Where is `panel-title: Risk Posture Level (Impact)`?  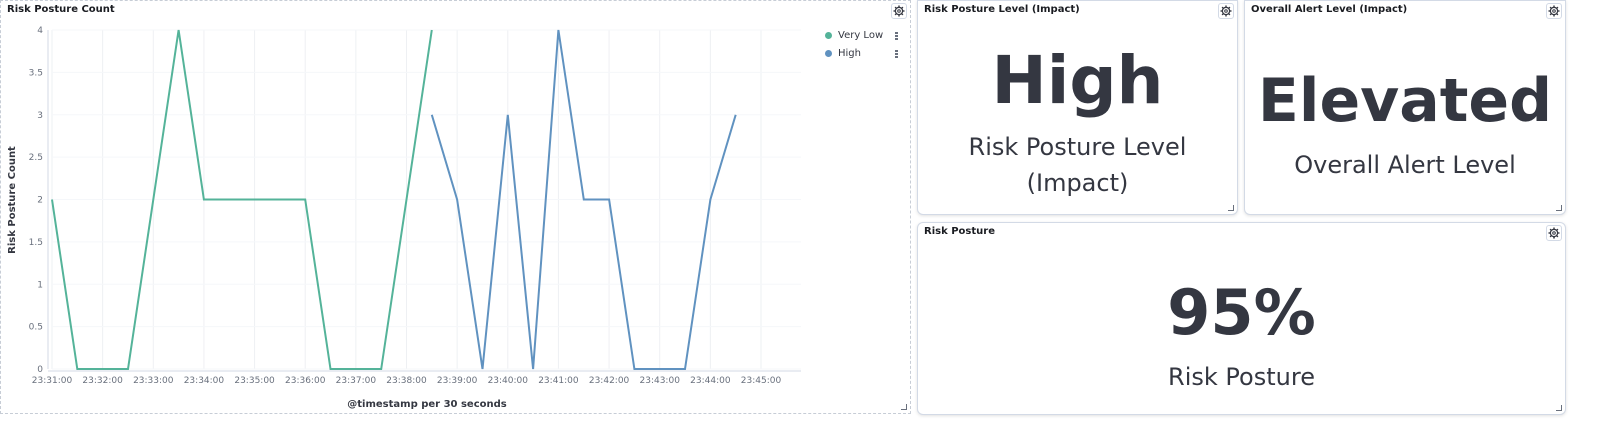 panel-title: Risk Posture Level (Impact) is located at coordinates (1002, 9).